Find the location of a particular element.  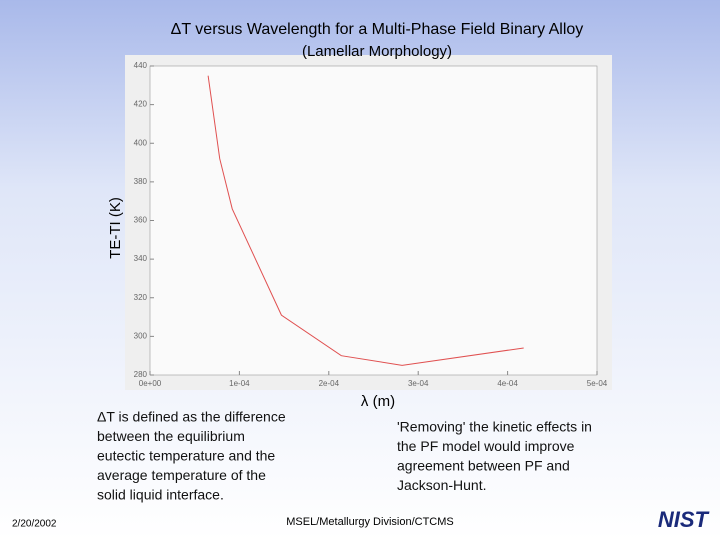

y-tick-label: 300 is located at coordinates (141, 335).